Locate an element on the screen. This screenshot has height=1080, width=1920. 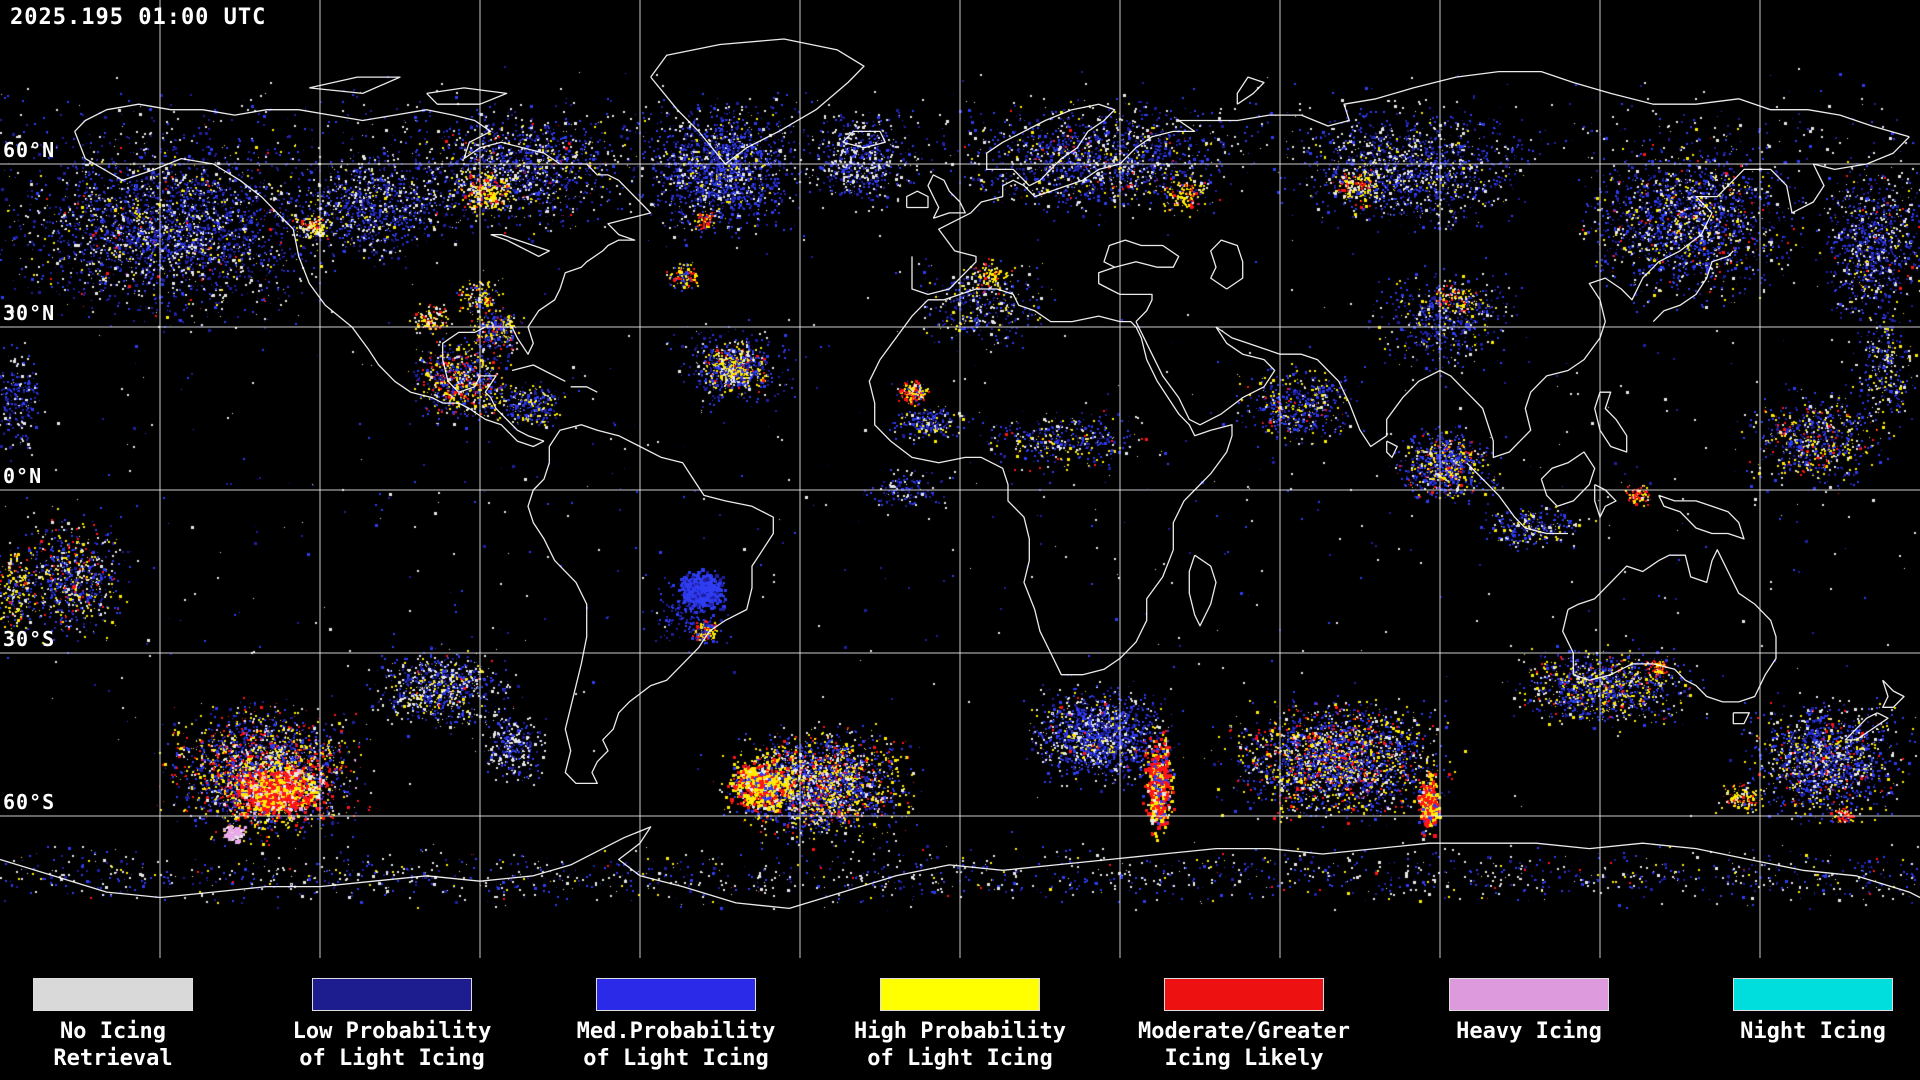
legend-item-high-probability: High Probability of Light Icing is located at coordinates (960, 1025).